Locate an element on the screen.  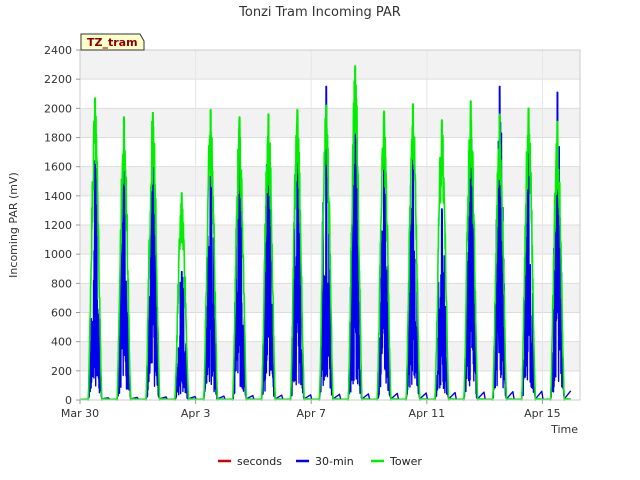
y-tick-label: 2400 is located at coordinates (58, 50).